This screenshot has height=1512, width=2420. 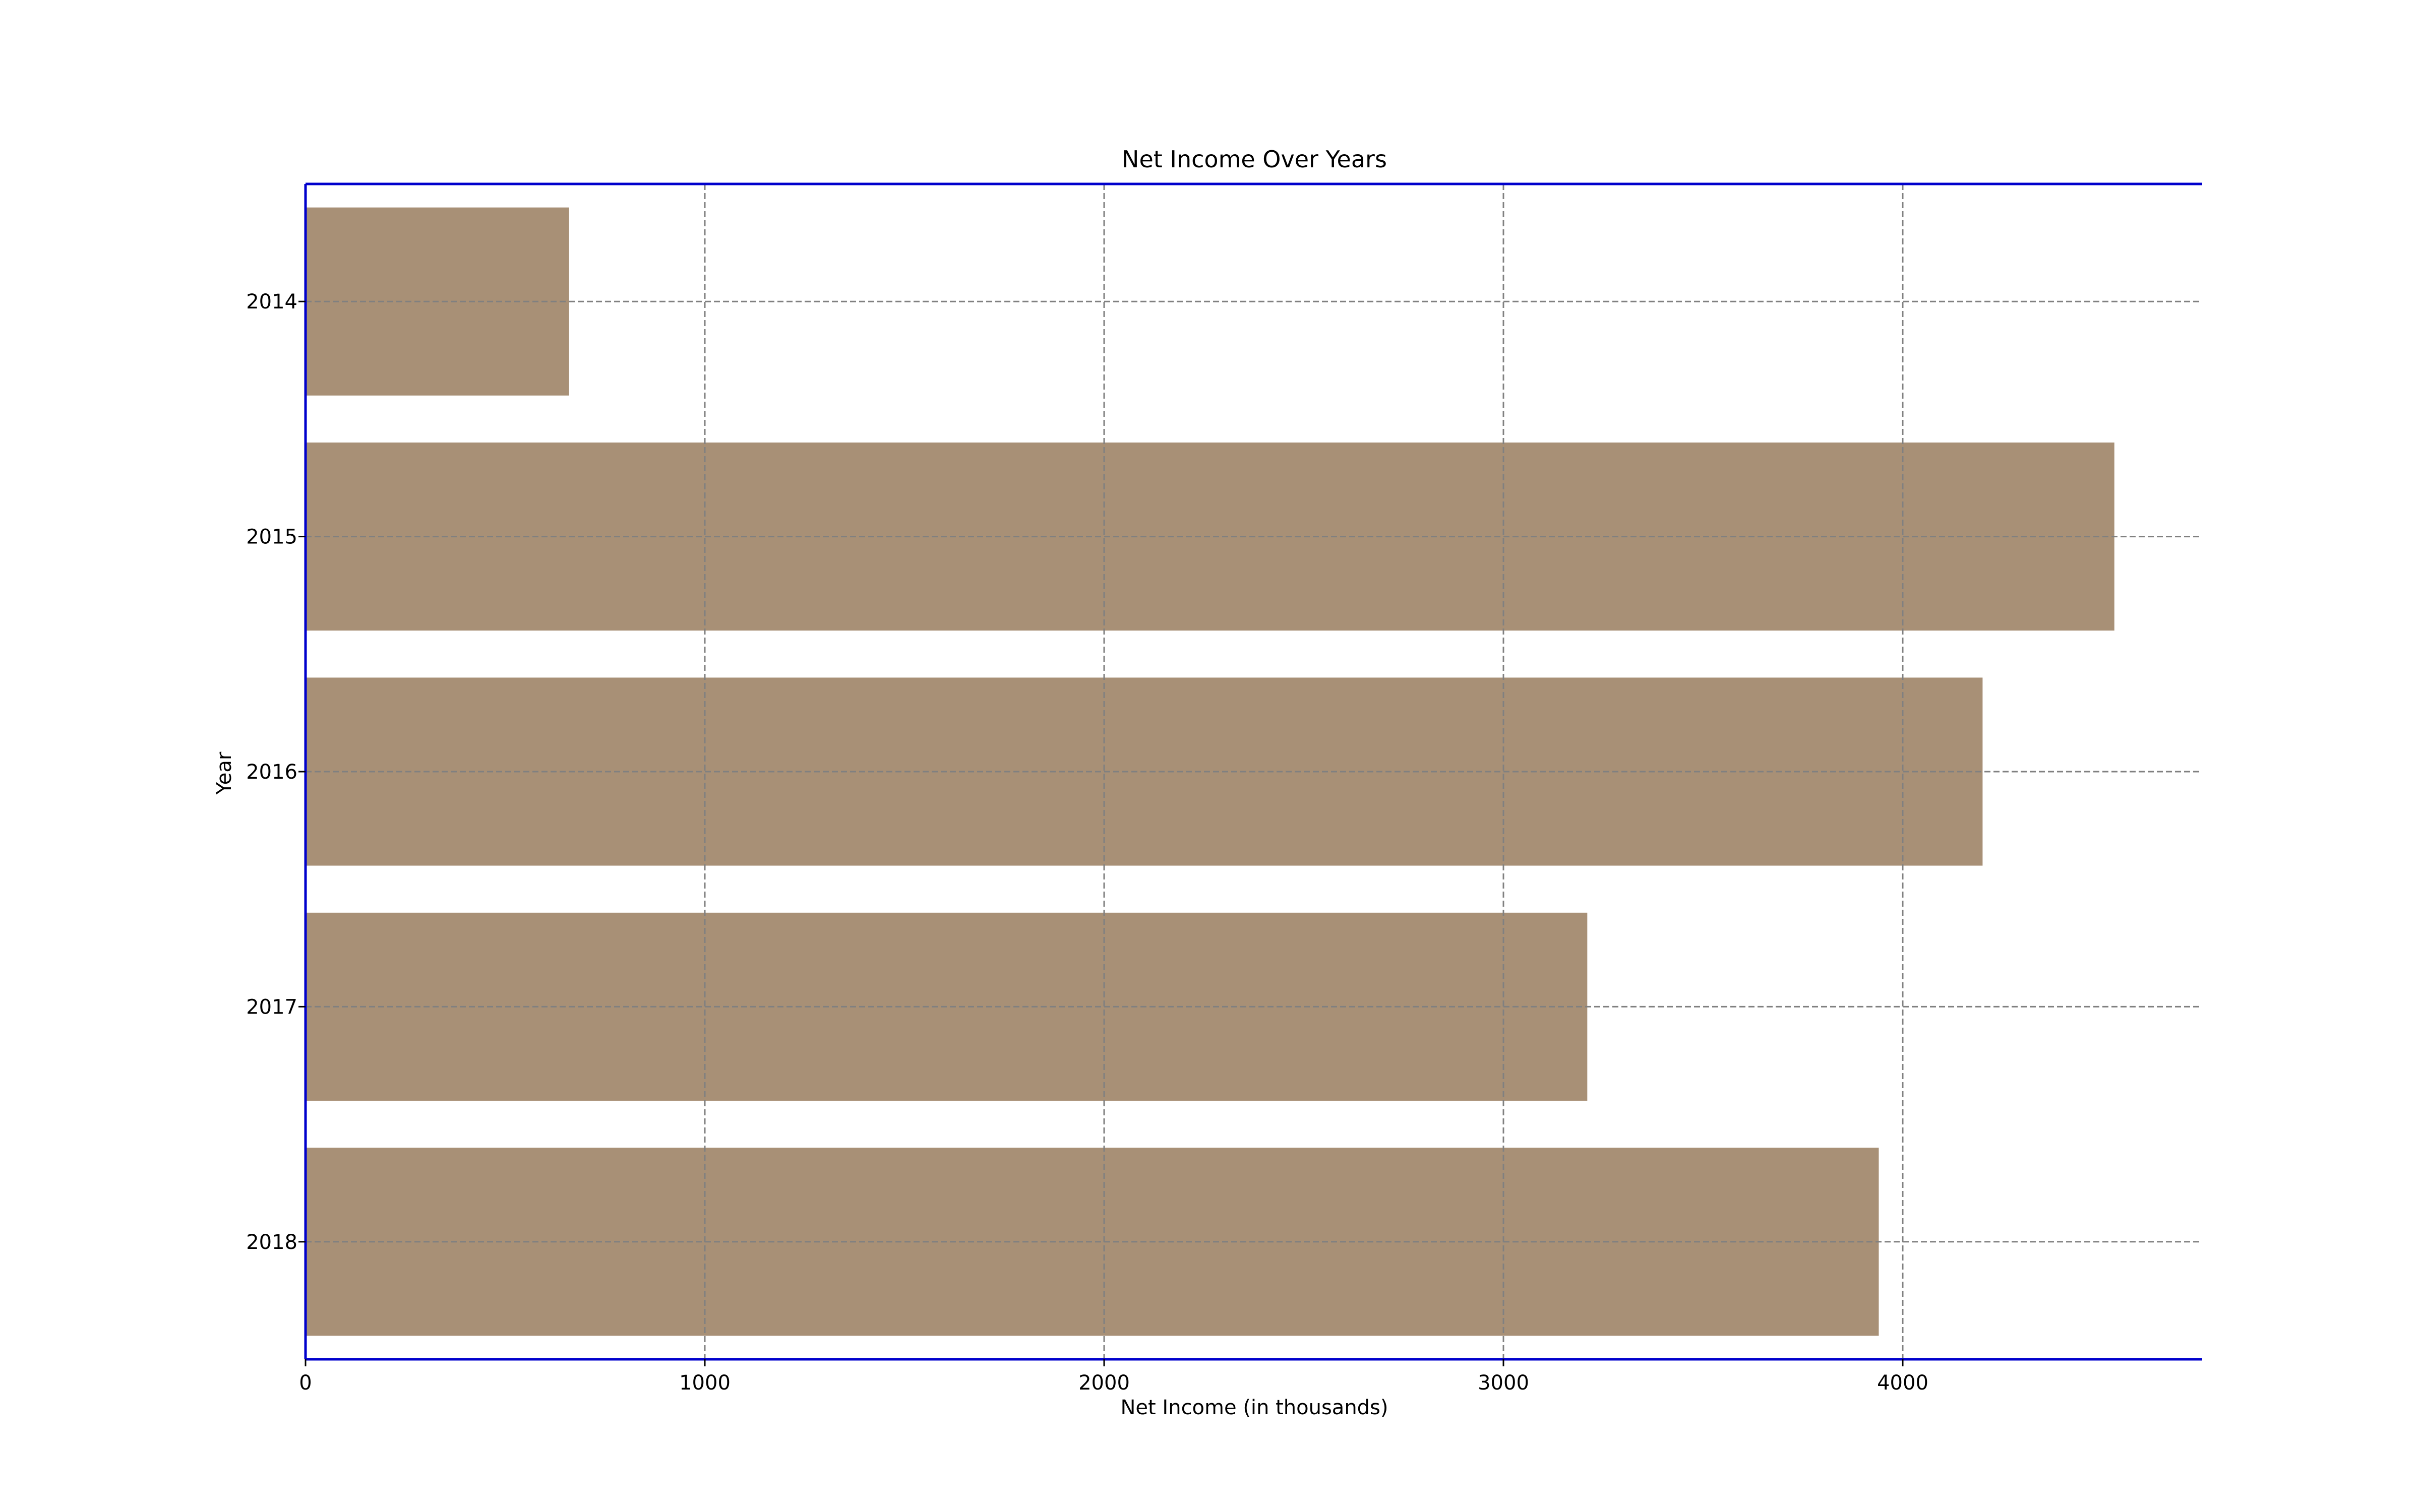 What do you see at coordinates (305, 1383) in the screenshot?
I see `x-tick-label: 0` at bounding box center [305, 1383].